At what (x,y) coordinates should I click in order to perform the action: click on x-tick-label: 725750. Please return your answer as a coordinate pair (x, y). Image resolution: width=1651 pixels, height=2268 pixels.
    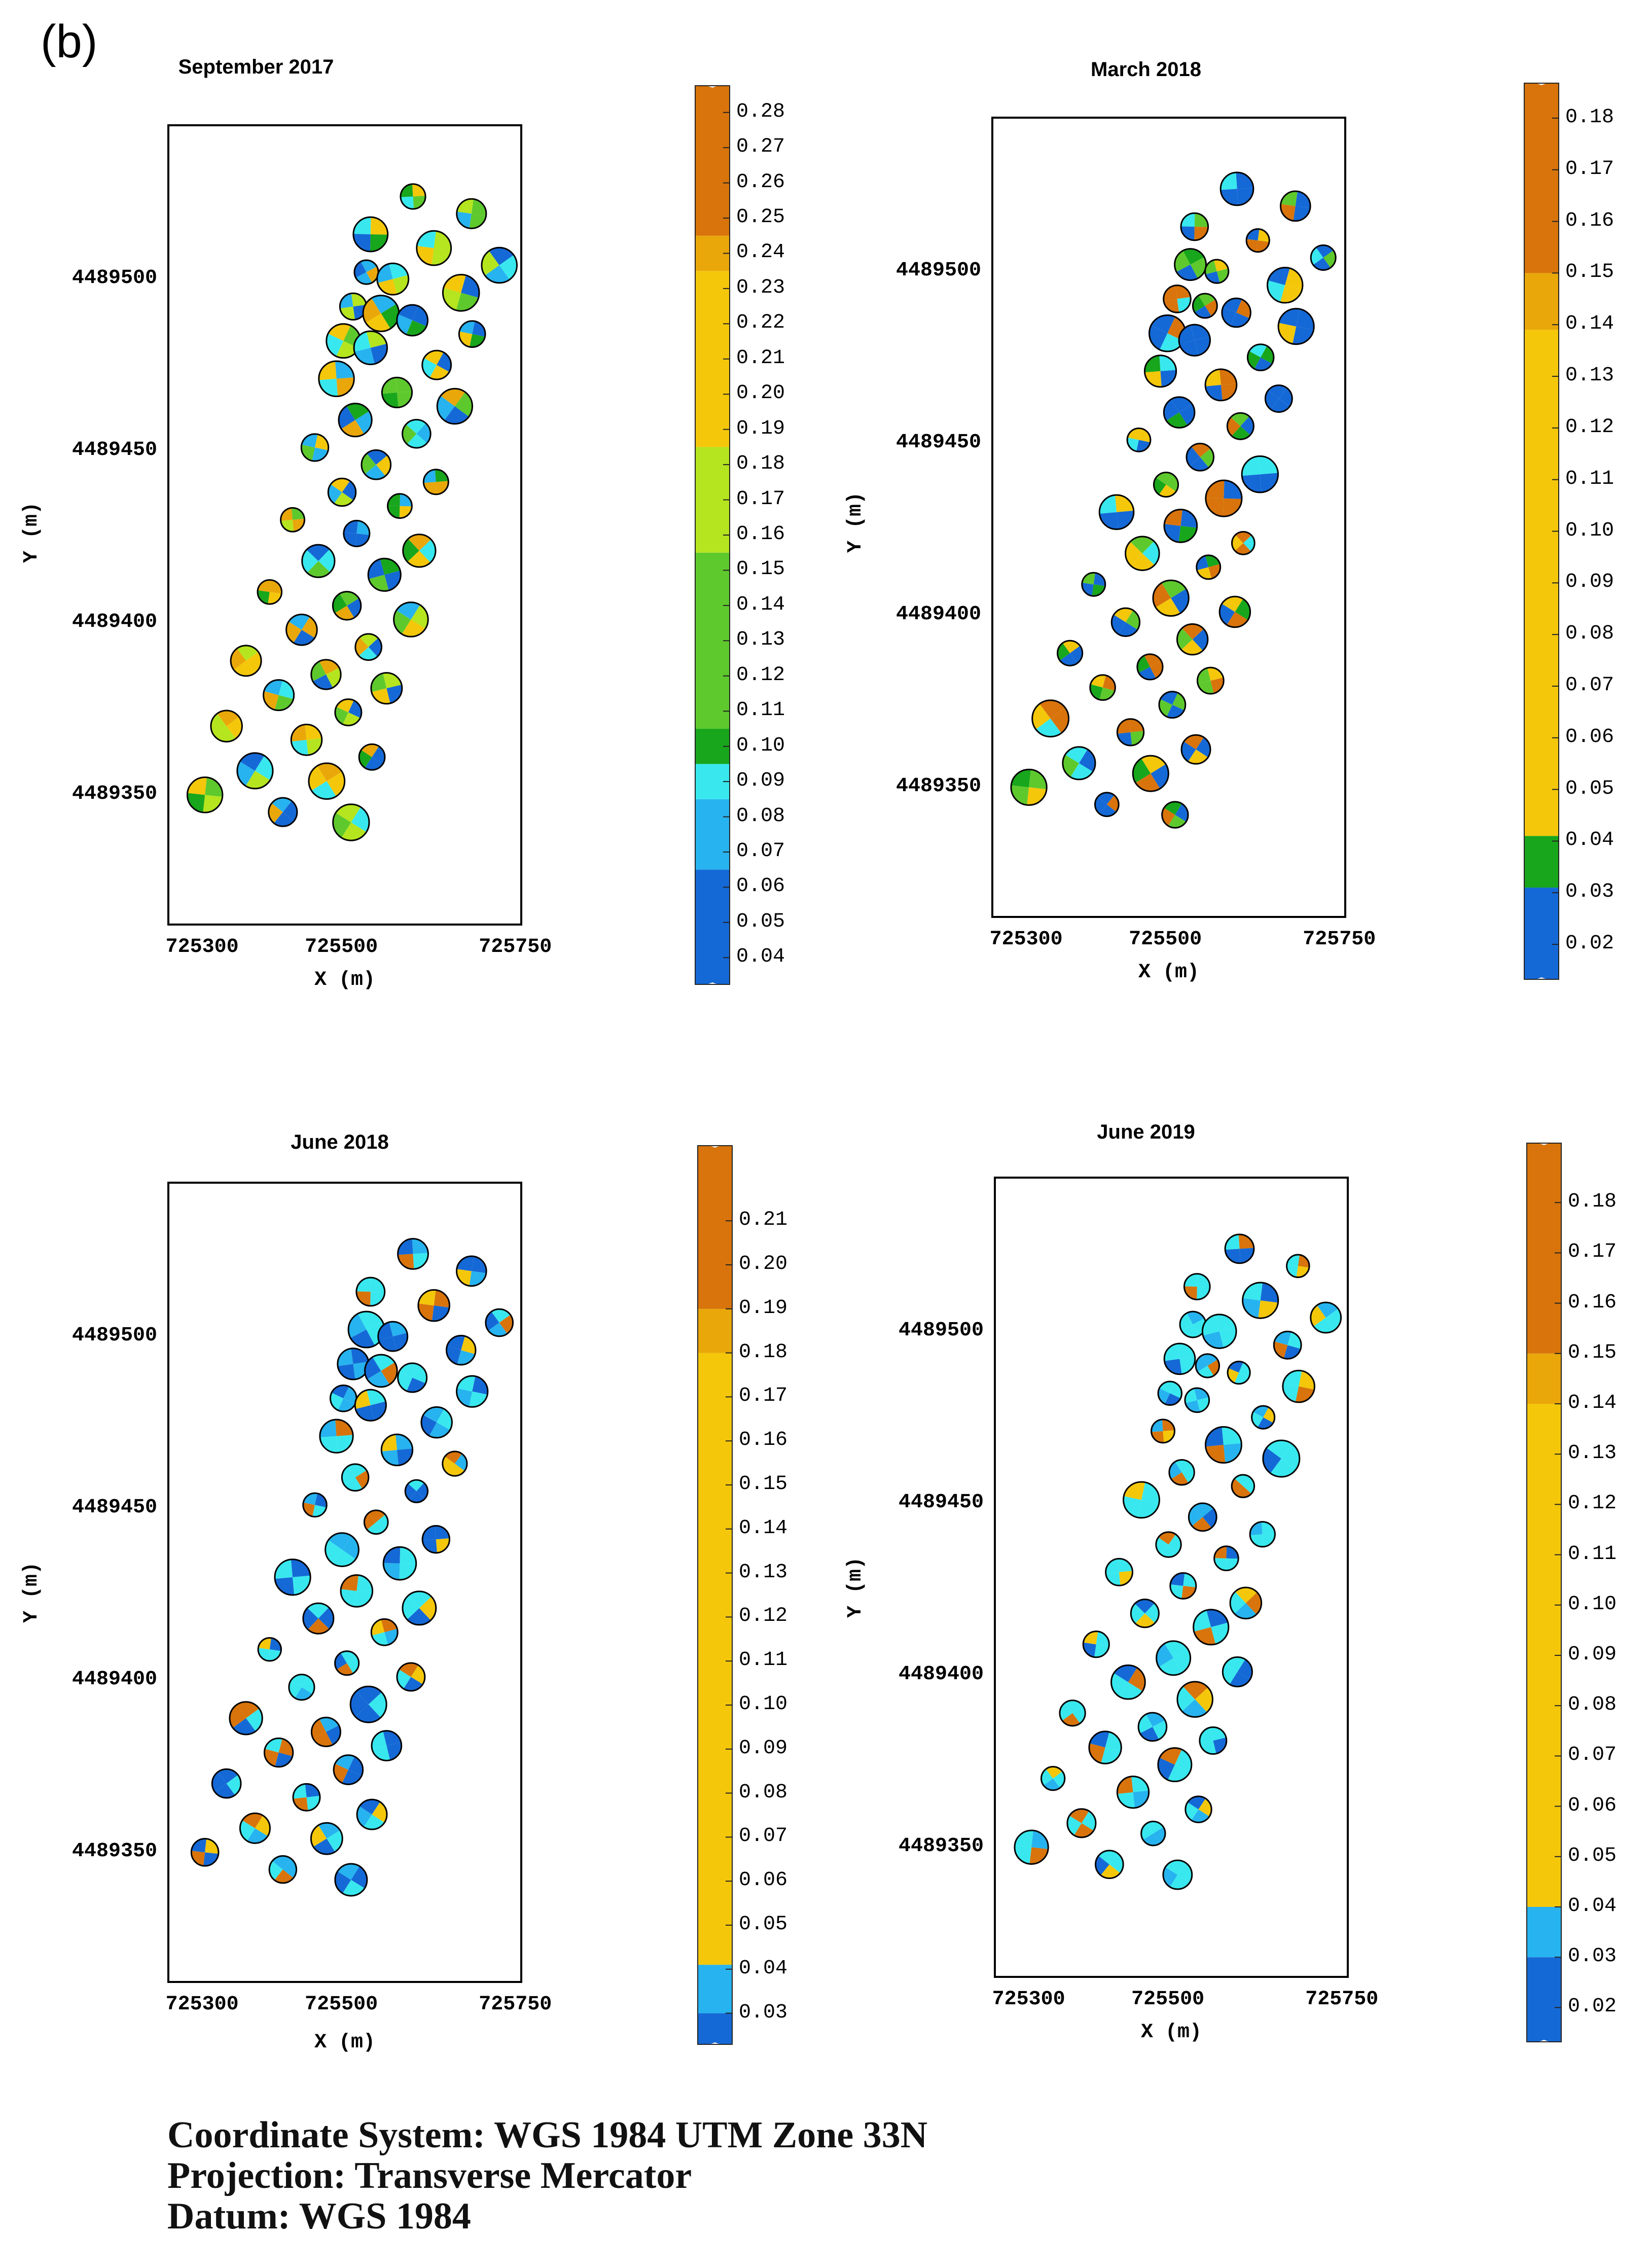
    Looking at the image, I should click on (1339, 940).